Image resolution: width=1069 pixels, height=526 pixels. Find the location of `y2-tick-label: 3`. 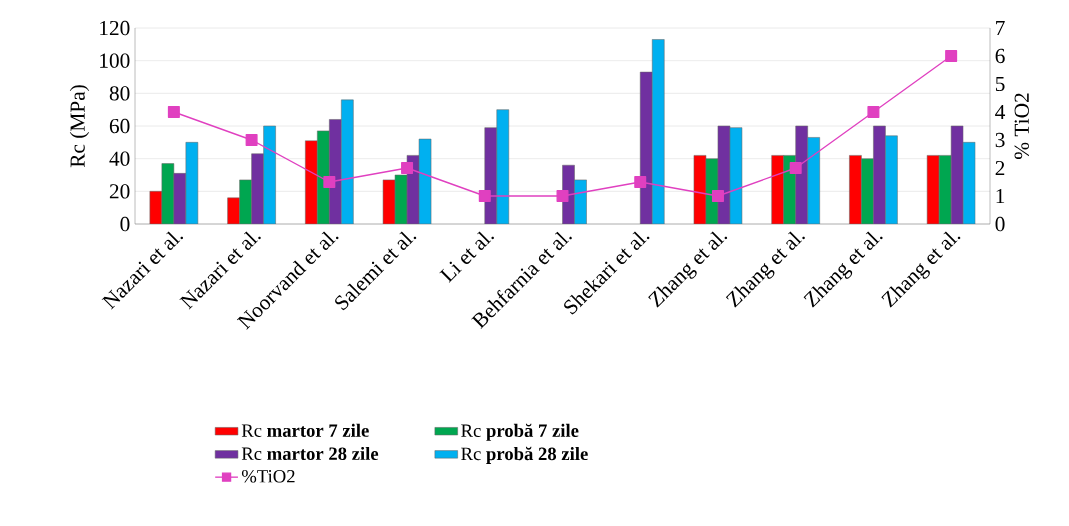

y2-tick-label: 3 is located at coordinates (1000, 140).